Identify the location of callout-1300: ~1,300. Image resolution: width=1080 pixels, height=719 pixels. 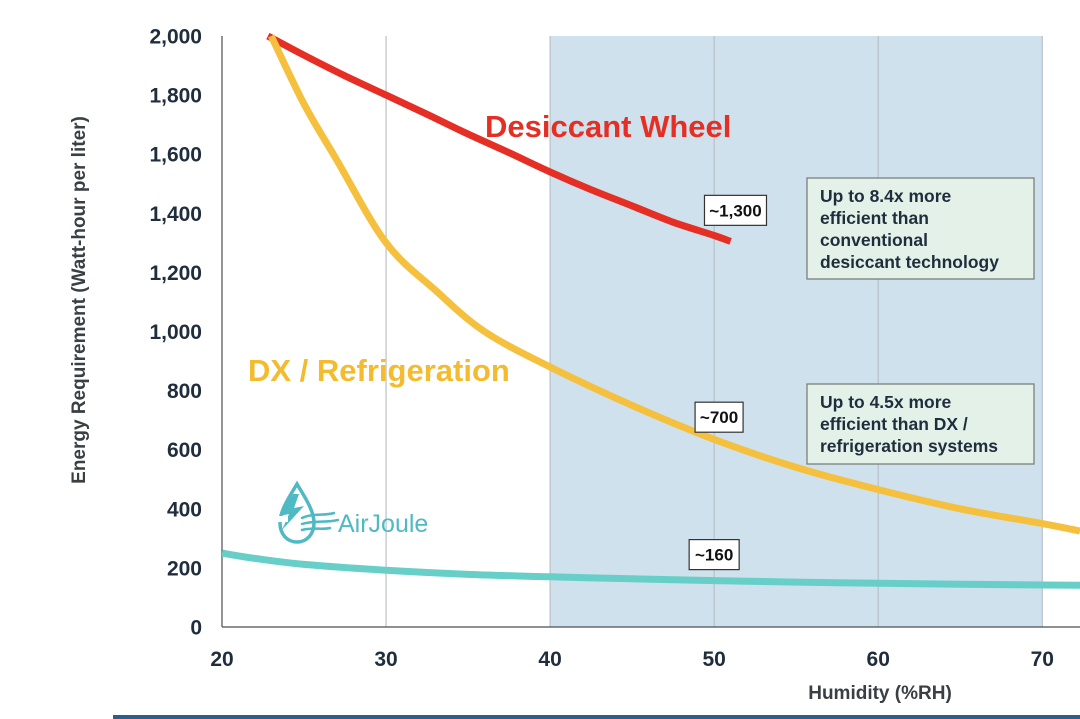
(735, 210).